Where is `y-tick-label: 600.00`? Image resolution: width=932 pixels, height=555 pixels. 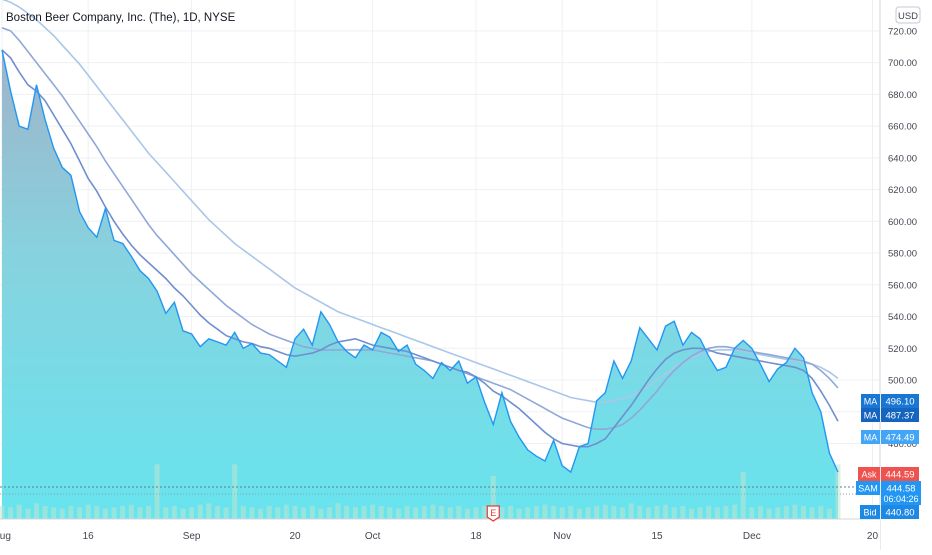
y-tick-label: 600.00 is located at coordinates (902, 222).